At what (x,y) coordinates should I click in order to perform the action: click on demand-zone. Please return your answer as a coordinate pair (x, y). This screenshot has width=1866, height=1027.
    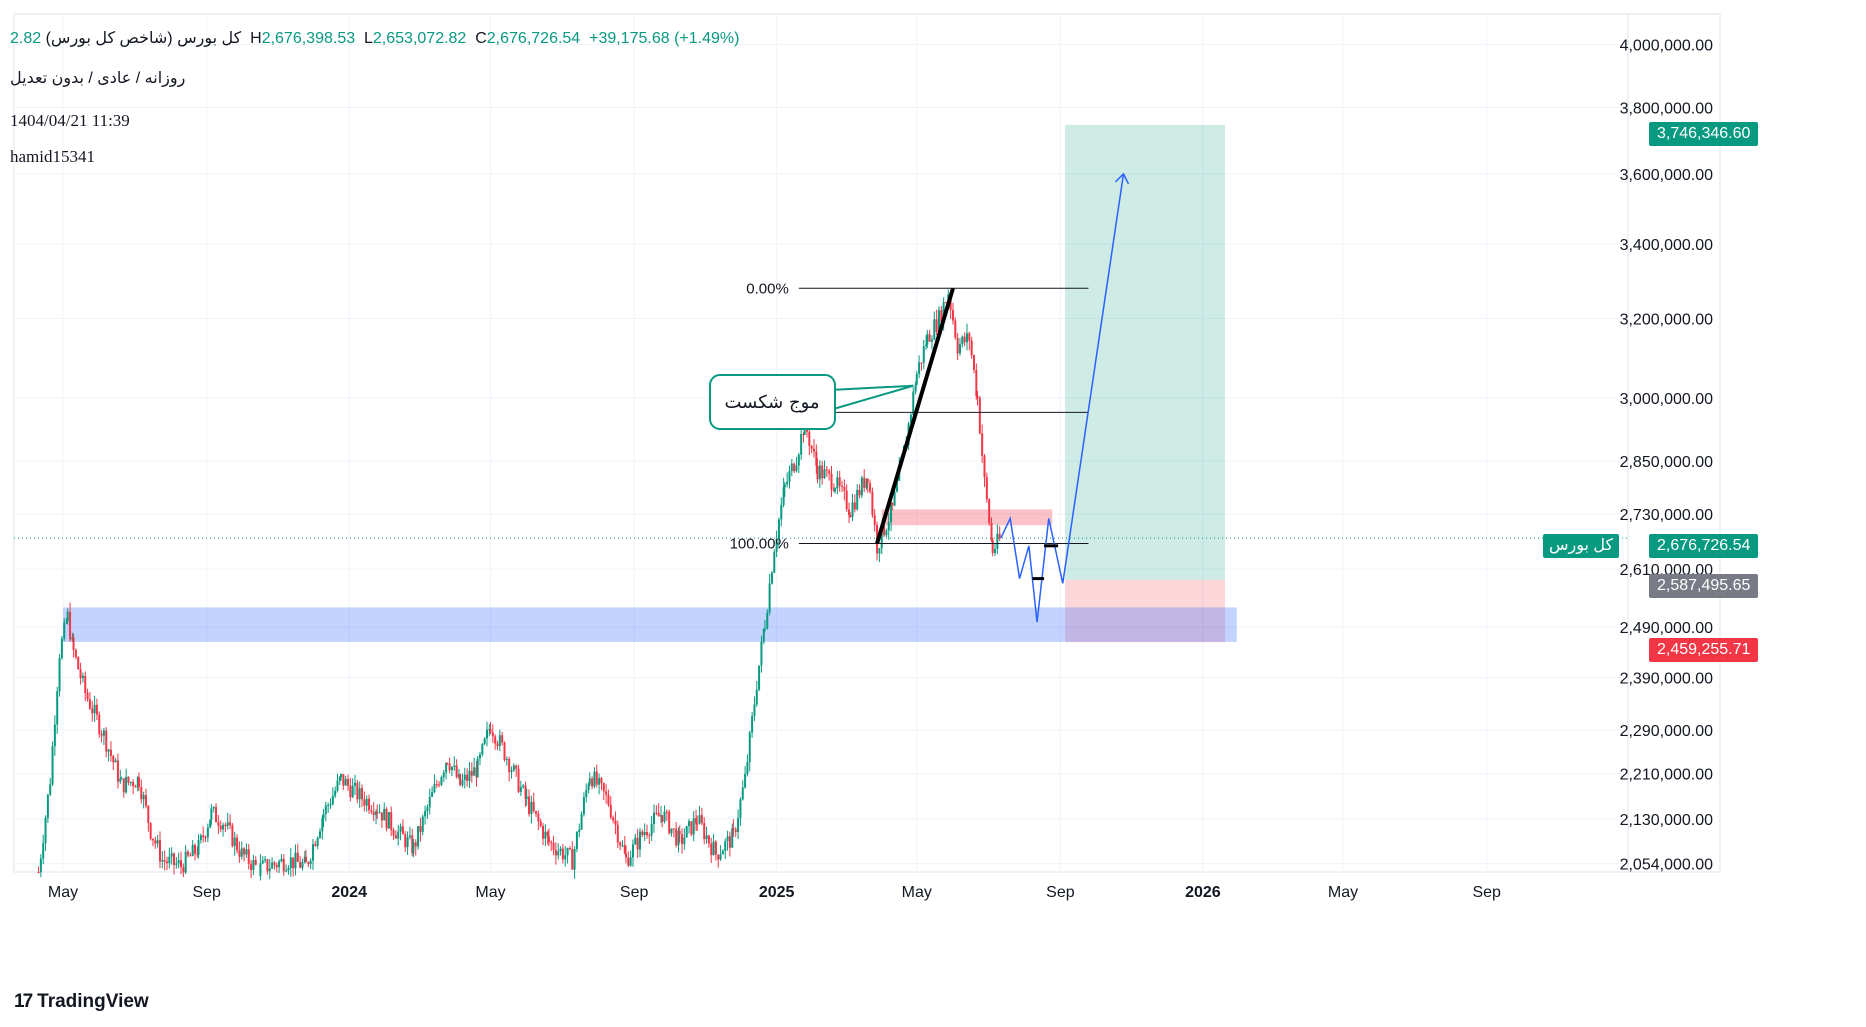
    Looking at the image, I should click on (650, 624).